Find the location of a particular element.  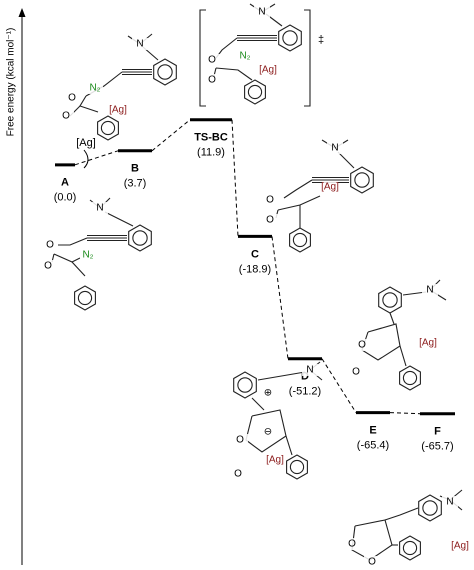

state-label: D is located at coordinates (305, 377).